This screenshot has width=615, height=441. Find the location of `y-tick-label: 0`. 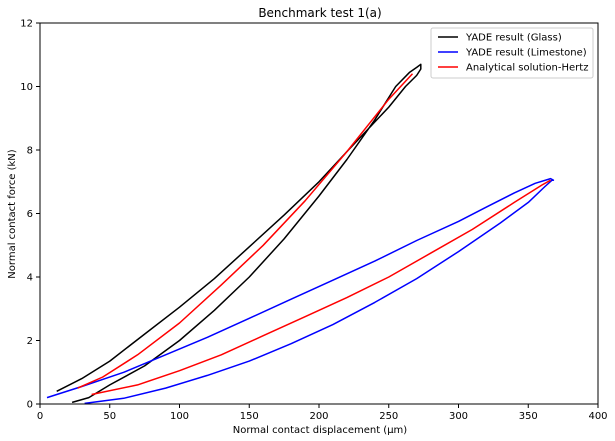

y-tick-label: 0 is located at coordinates (30, 405).